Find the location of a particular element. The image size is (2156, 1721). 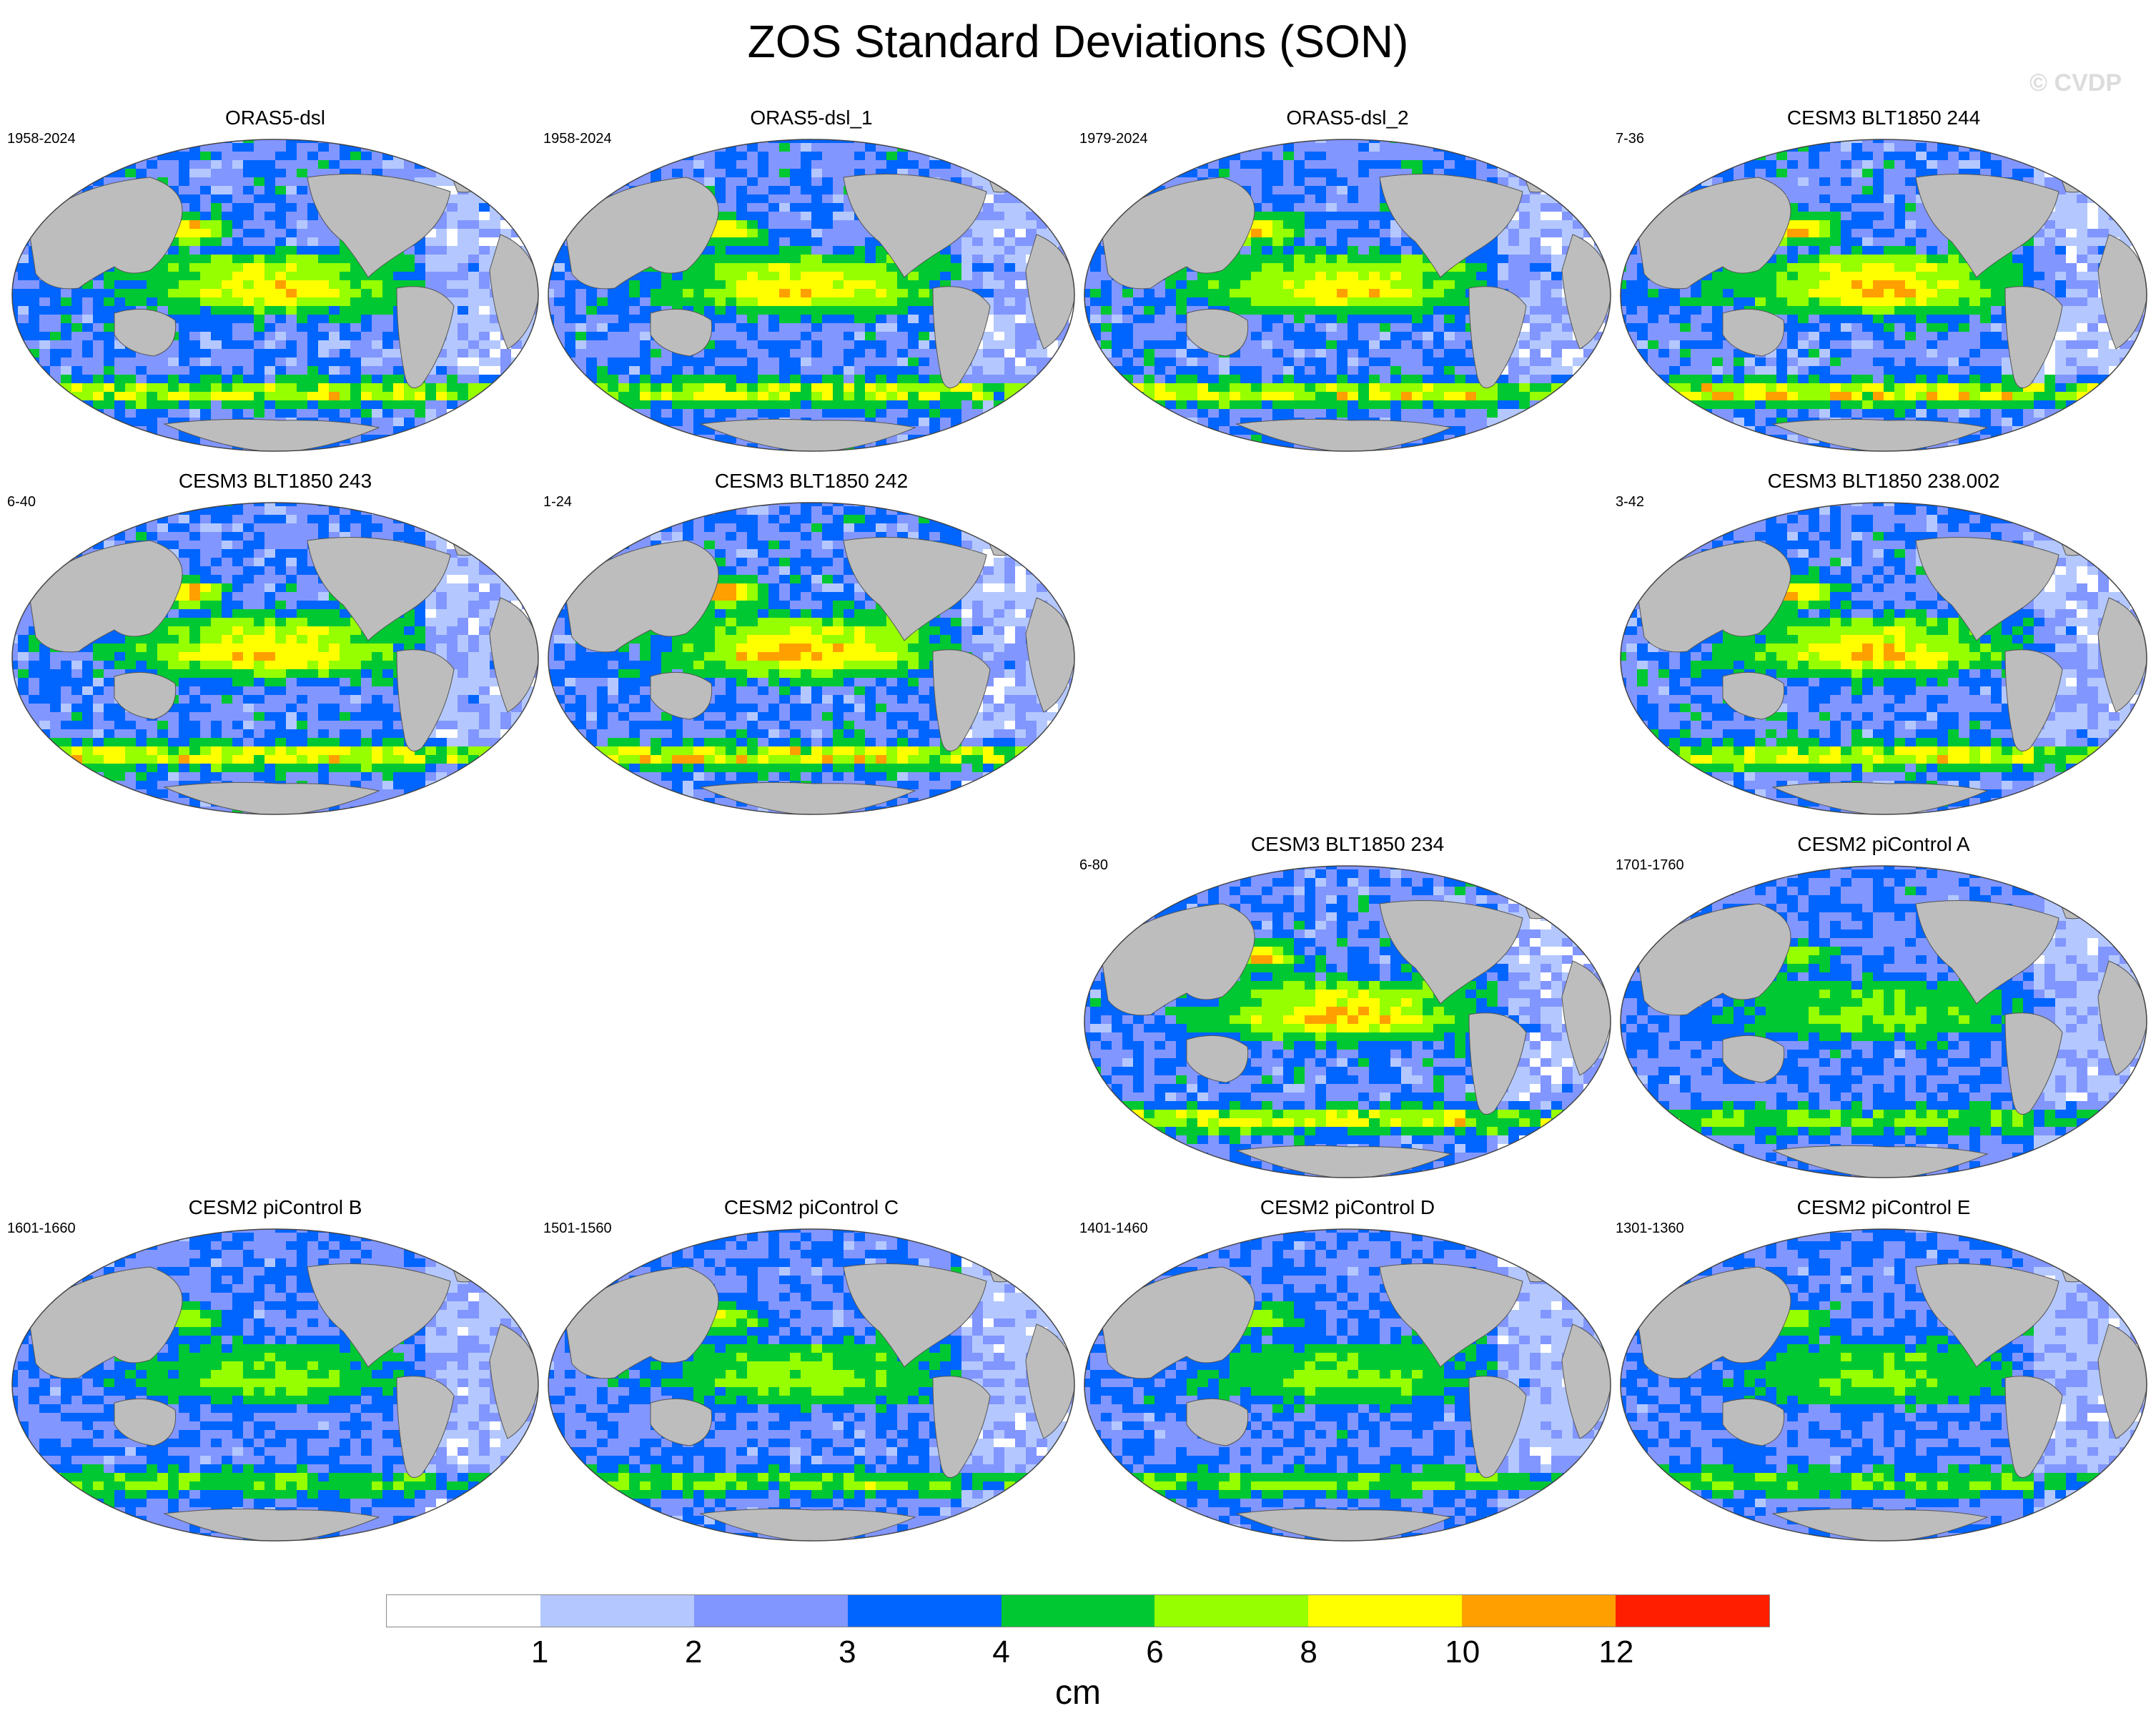

panel-years: 1301-1360 is located at coordinates (1650, 1229).